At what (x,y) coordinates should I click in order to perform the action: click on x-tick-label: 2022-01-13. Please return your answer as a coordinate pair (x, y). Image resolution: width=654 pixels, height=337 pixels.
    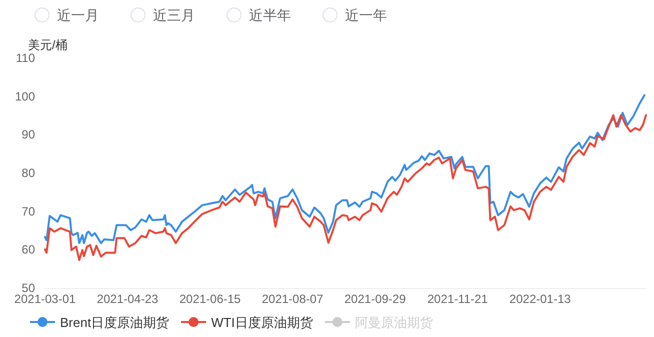
    Looking at the image, I should click on (540, 299).